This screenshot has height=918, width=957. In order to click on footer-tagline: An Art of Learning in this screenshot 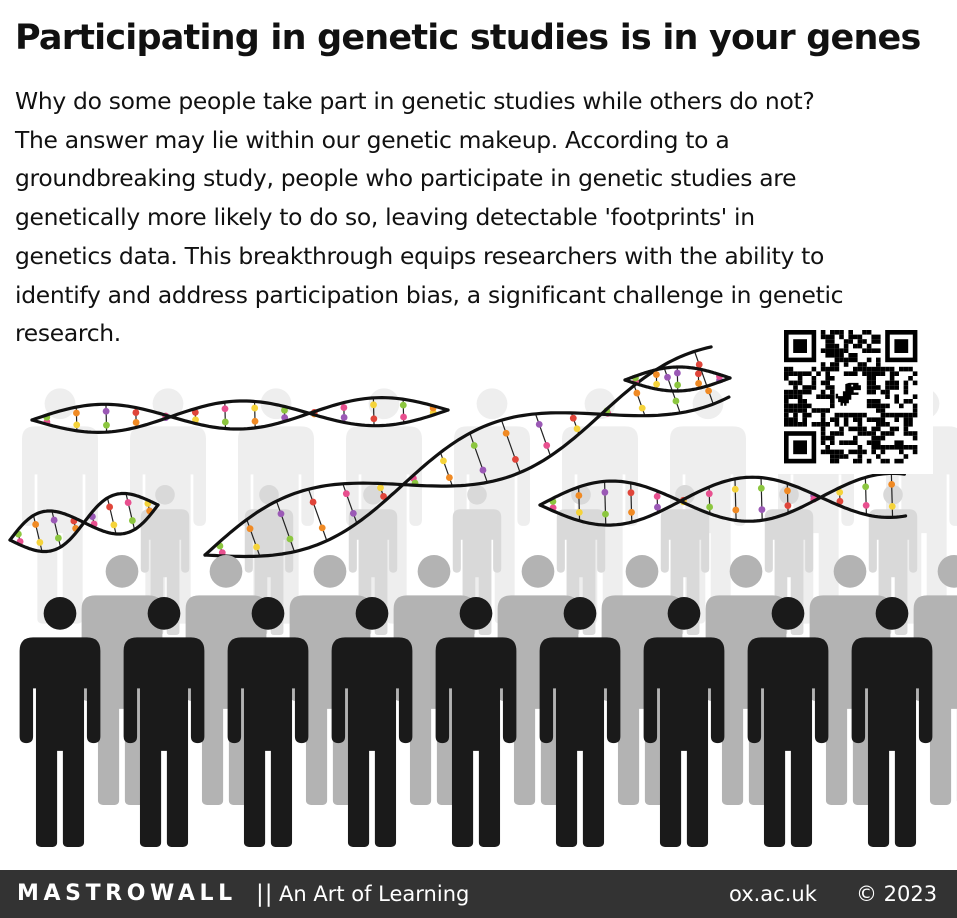, I will do `click(374, 894)`.